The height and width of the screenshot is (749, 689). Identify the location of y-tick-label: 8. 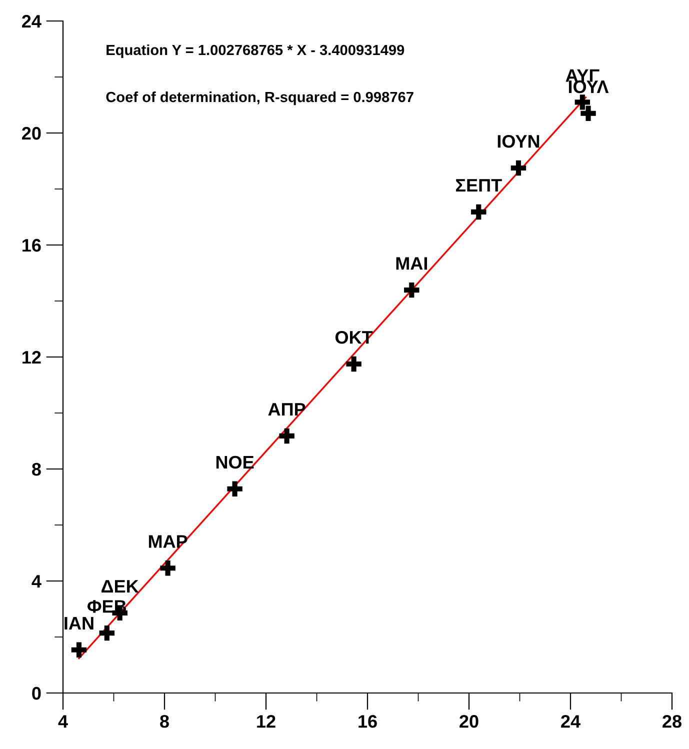
(36, 469).